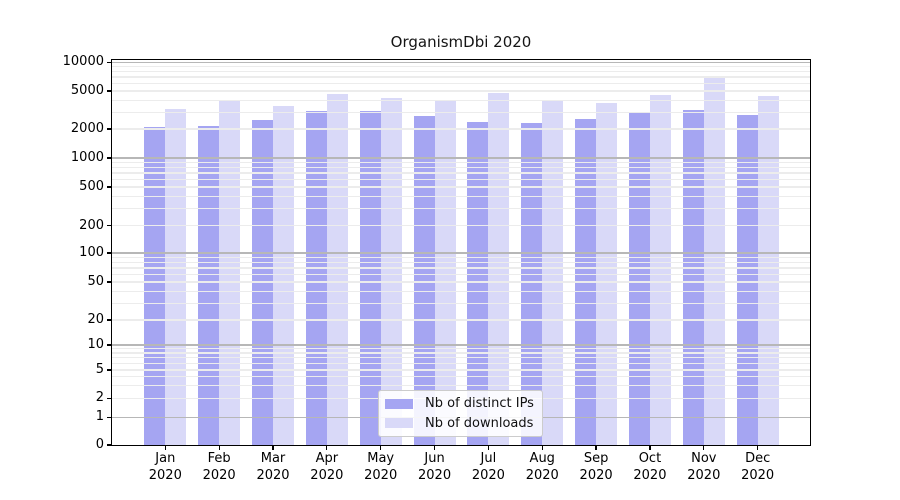 This screenshot has height=500, width=900. What do you see at coordinates (399, 403) in the screenshot?
I see `legend-swatch-distinct-ips` at bounding box center [399, 403].